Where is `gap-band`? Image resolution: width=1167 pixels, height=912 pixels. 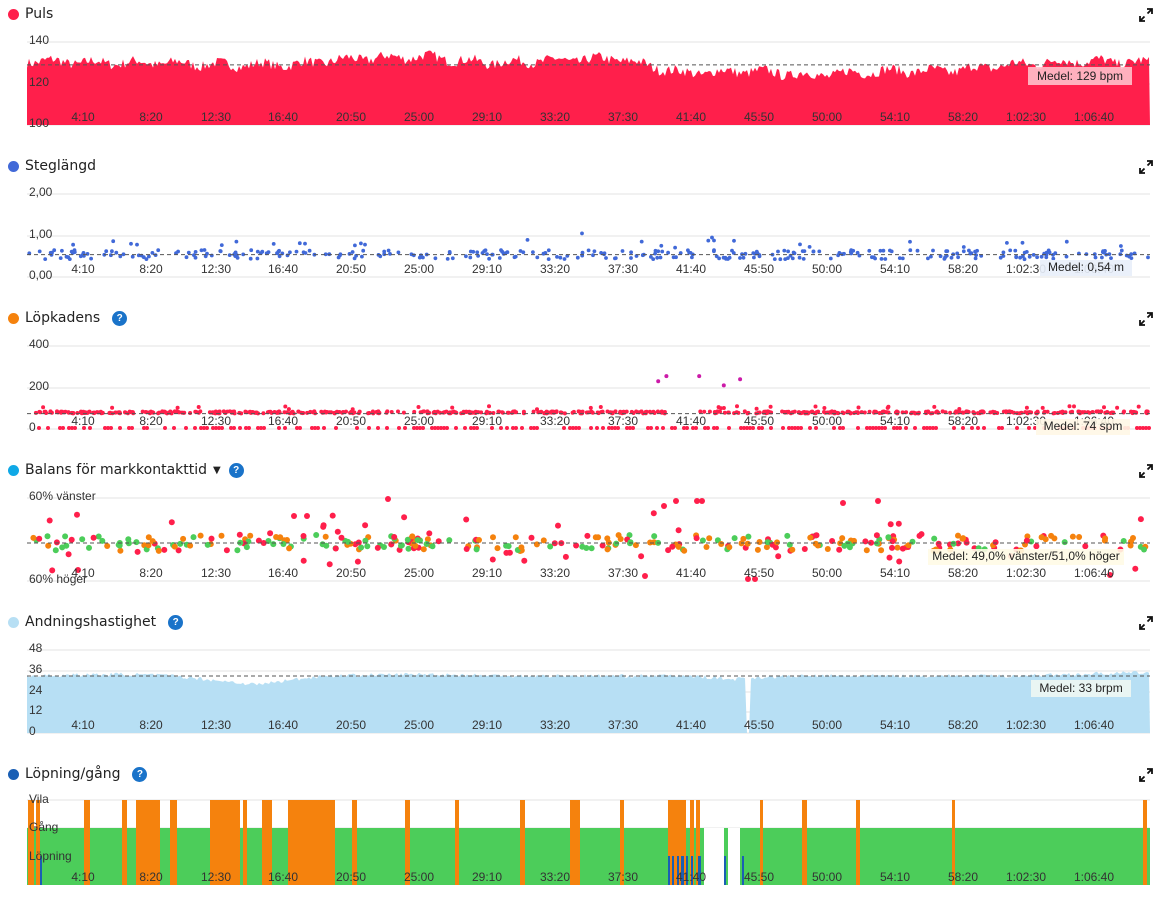 gap-band is located at coordinates (714, 856).